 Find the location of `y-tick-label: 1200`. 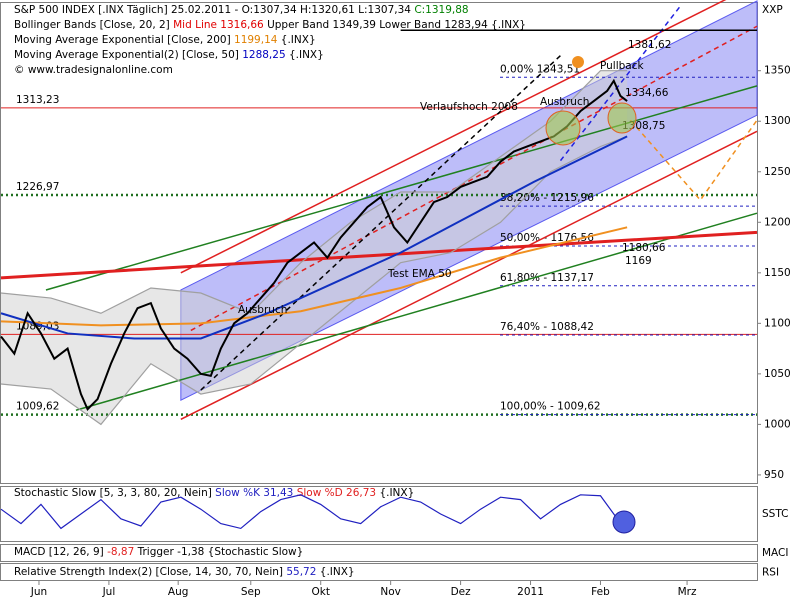

y-tick-label: 1200 is located at coordinates (777, 222).